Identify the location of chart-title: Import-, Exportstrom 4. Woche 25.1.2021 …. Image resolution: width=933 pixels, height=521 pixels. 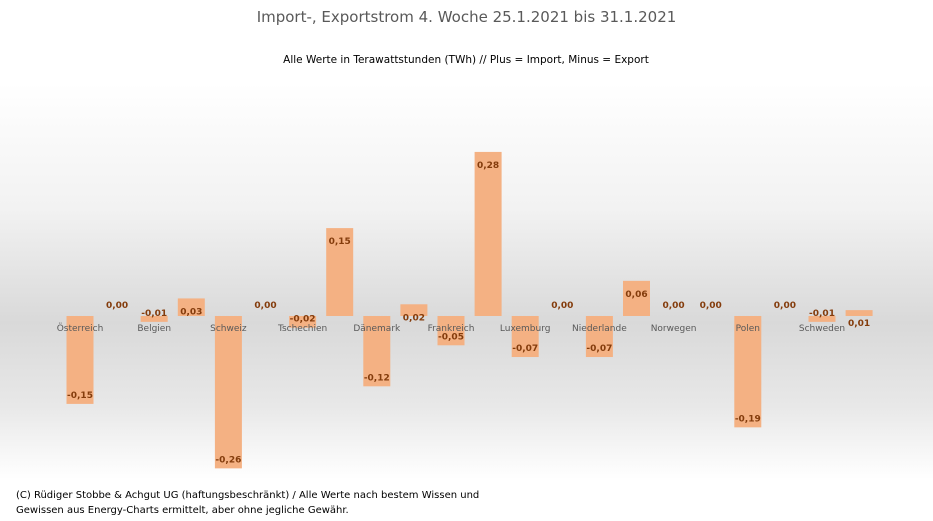
(466, 17).